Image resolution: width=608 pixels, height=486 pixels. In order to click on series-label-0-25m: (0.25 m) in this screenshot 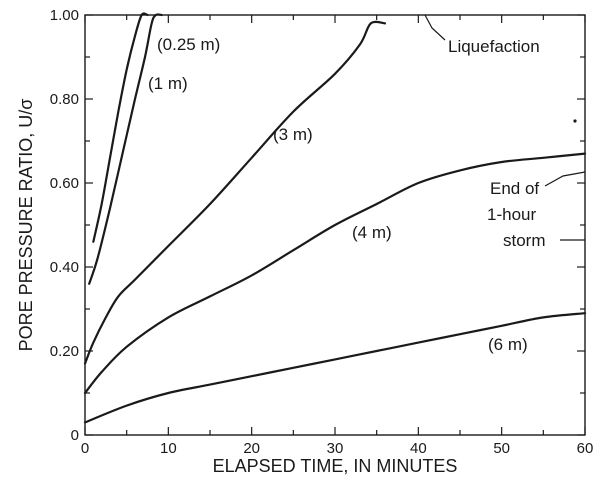, I will do `click(188, 44)`.